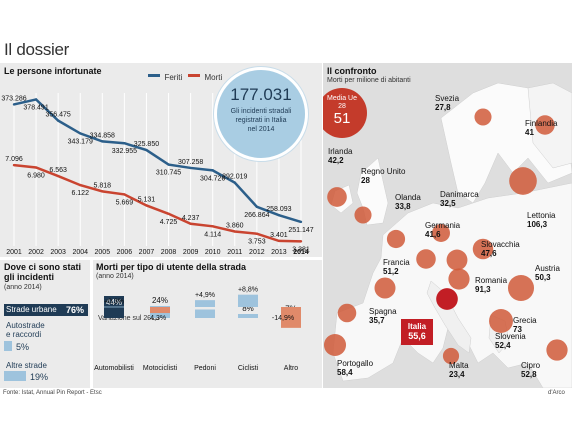 The image size is (576, 431). I want to click on x-tick-label: 2014, so click(301, 252).